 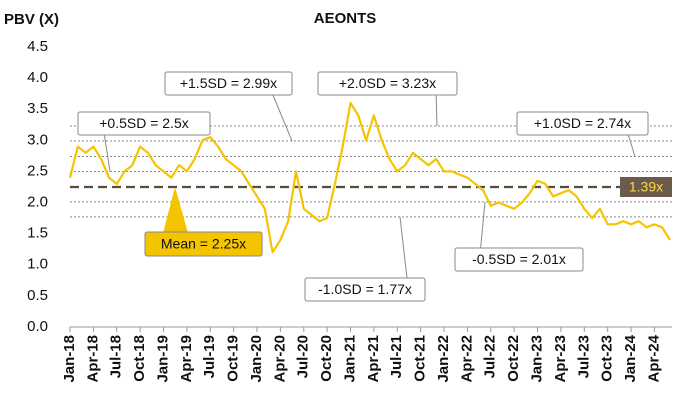 I want to click on x-tick-label: Oct-18, so click(x=139, y=358).